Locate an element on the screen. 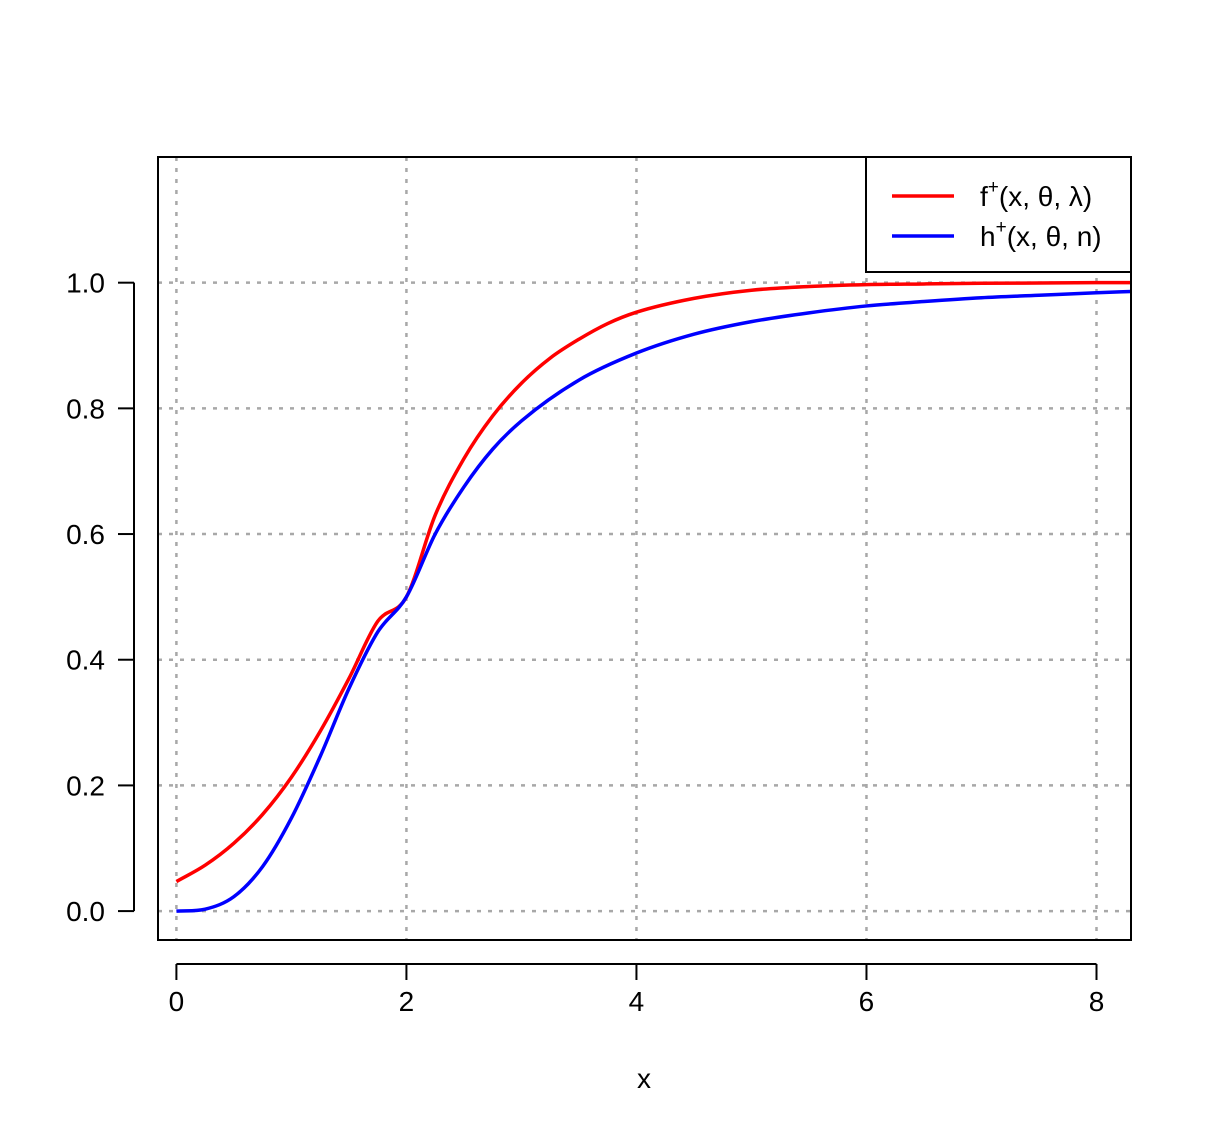 This screenshot has height=1136, width=1212. legend-label-h: h+(x, θ, n) is located at coordinates (1041, 234).